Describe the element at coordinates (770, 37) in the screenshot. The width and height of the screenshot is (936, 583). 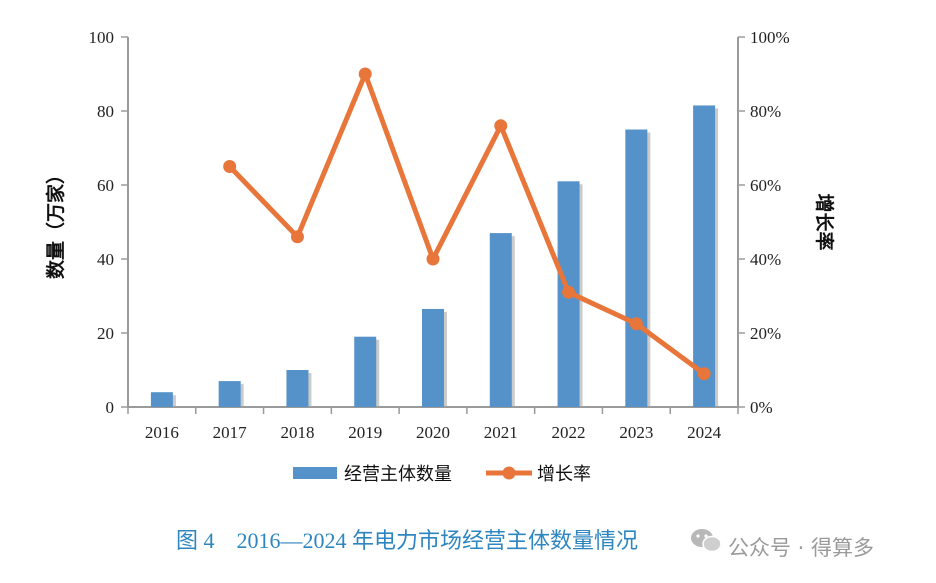
I see `y2-tick-label: 100%` at that location.